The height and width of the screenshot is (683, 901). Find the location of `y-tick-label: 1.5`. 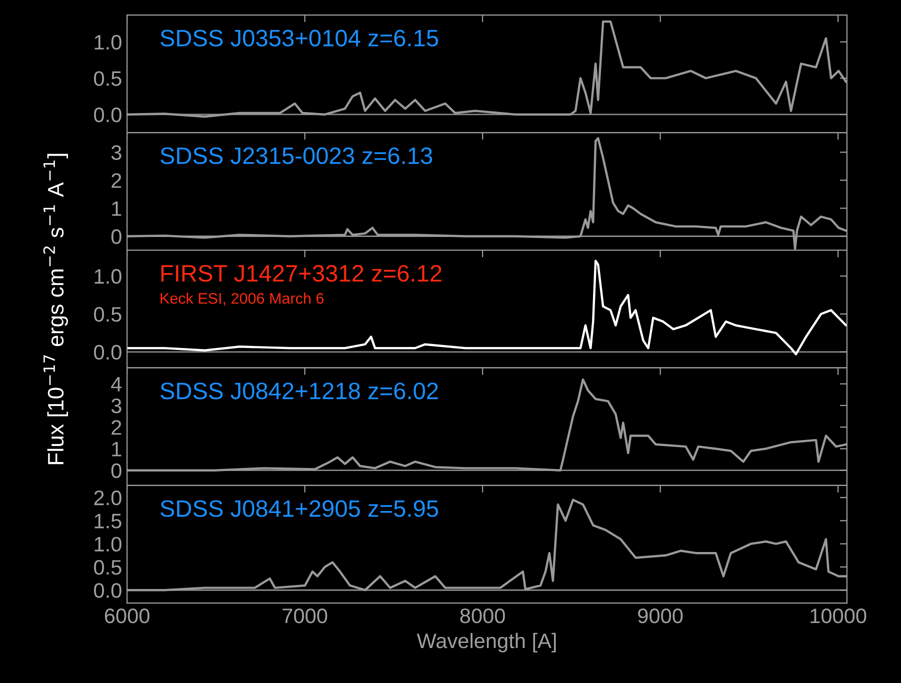

y-tick-label: 1.5 is located at coordinates (108, 521).